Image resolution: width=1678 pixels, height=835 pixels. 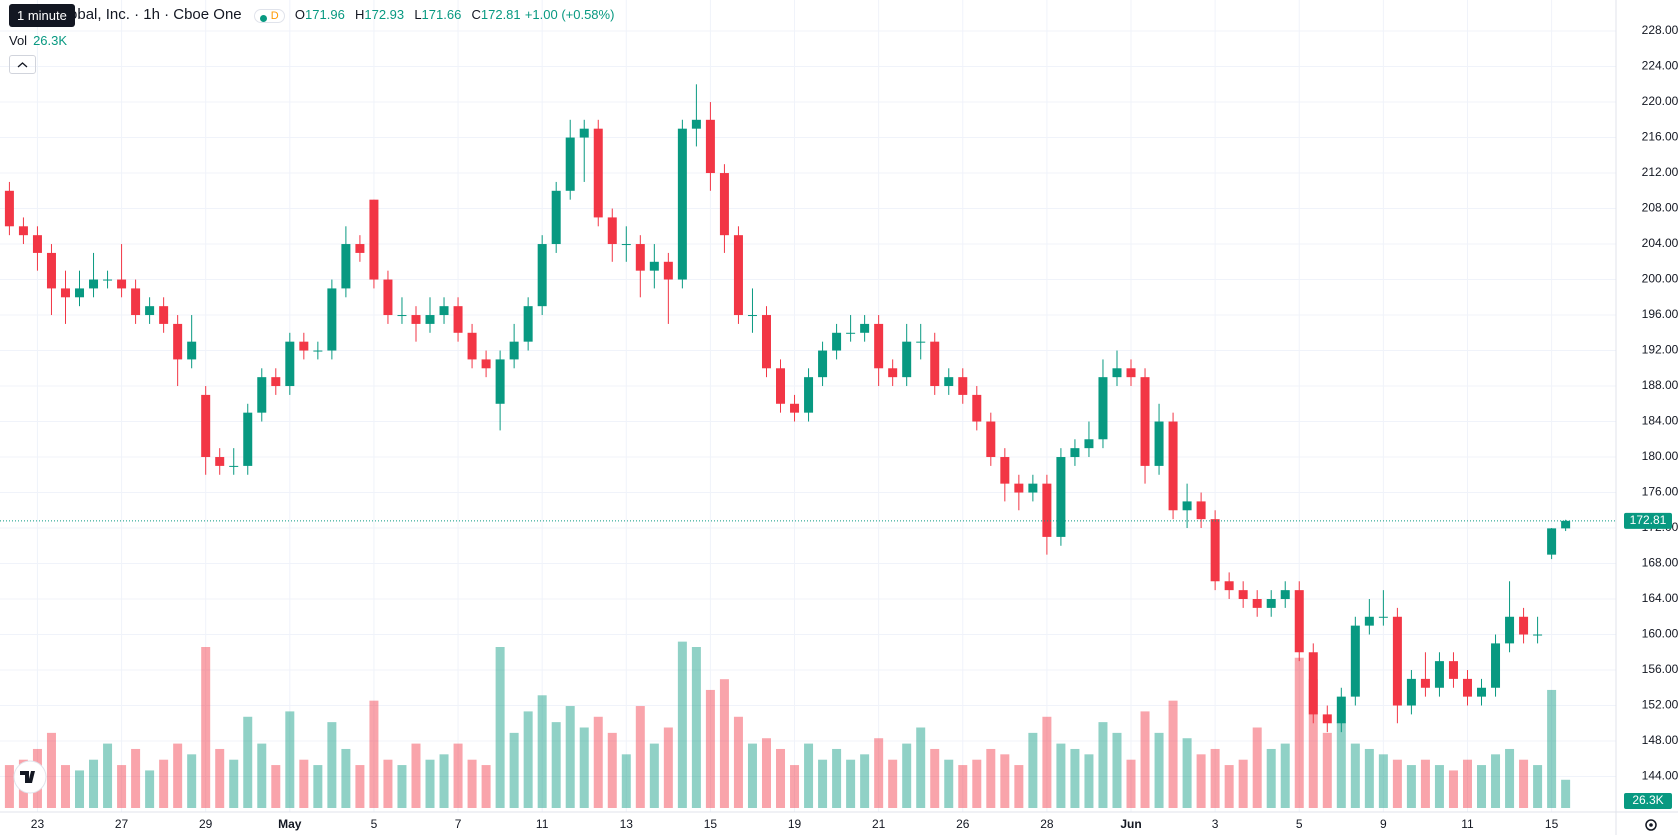 I want to click on y-tick-label: 216.00, so click(x=1660, y=137).